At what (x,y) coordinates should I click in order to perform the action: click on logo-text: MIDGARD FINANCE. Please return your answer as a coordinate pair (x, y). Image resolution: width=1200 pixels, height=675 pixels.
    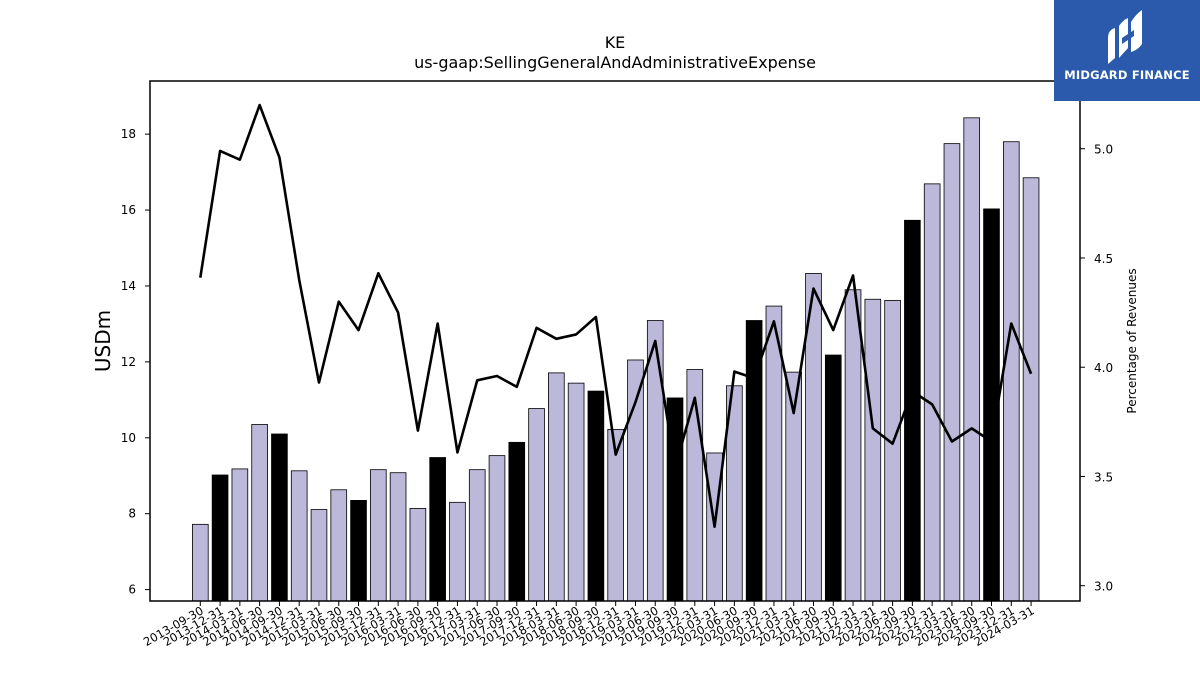
    Looking at the image, I should click on (1127, 75).